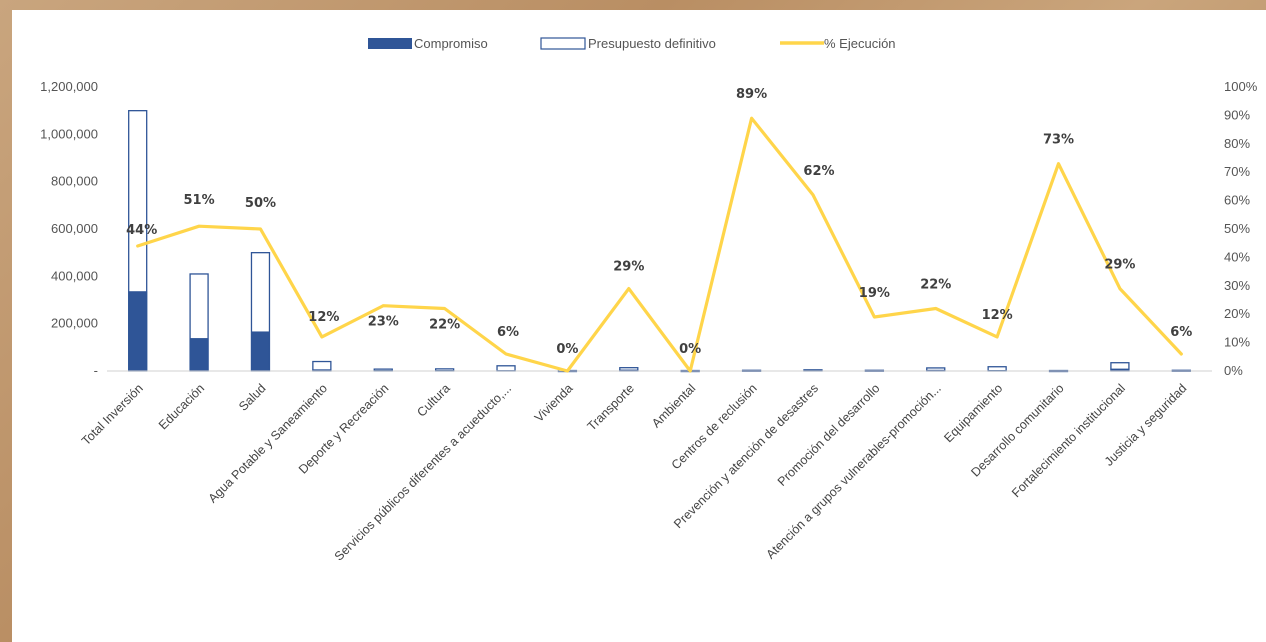  I want to click on y-right-tick-label: 80%, so click(1237, 143).